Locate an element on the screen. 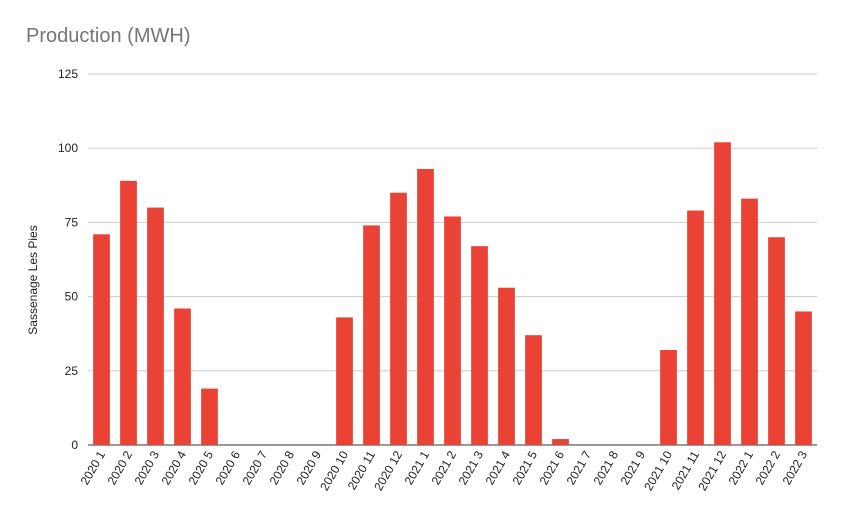 Image resolution: width=842 pixels, height=520 pixels. x-tick-label: 2020 1 is located at coordinates (93, 467).